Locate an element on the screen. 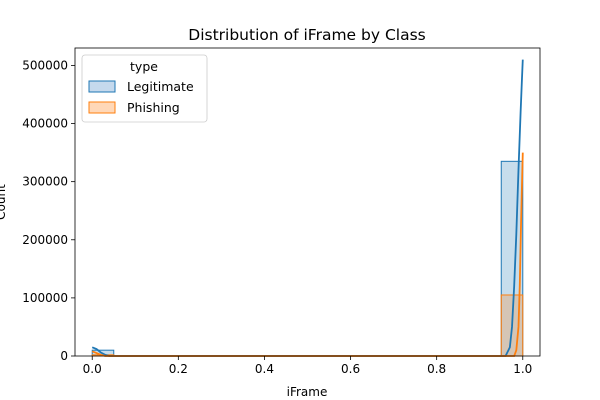 The width and height of the screenshot is (600, 400). legend: type Legitimate Phishing is located at coordinates (144, 88).